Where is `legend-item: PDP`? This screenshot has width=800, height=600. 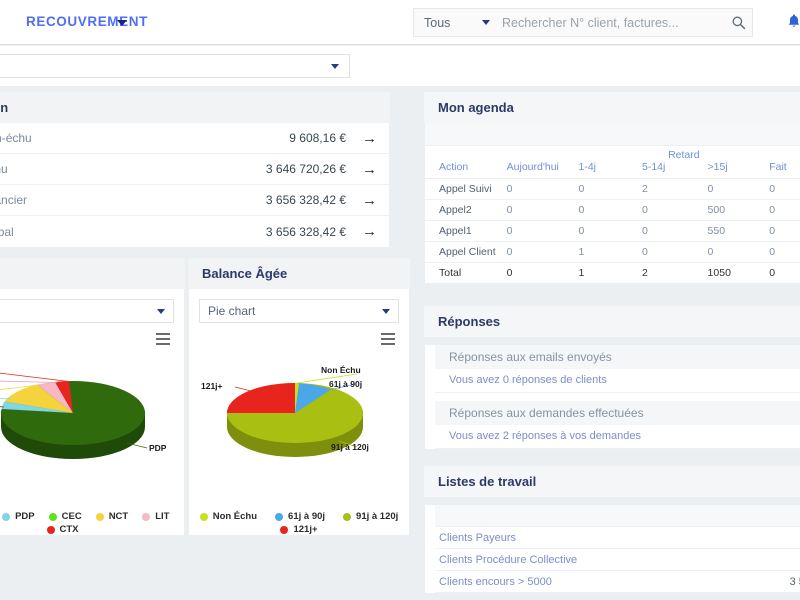 legend-item: PDP is located at coordinates (18, 516).